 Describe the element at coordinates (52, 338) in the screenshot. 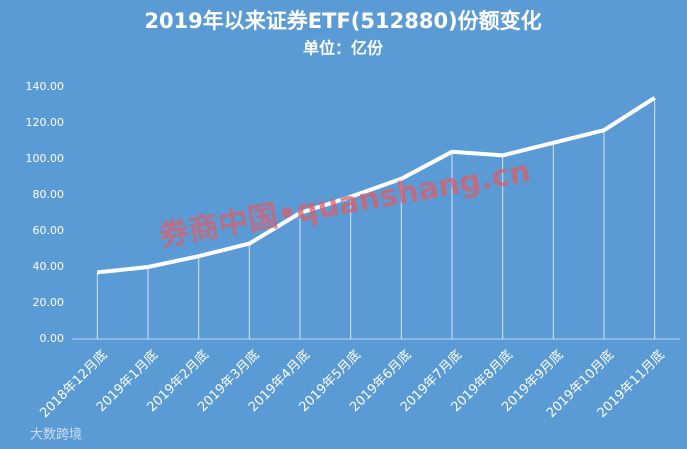

I see `y-tick-label: 0.00` at that location.